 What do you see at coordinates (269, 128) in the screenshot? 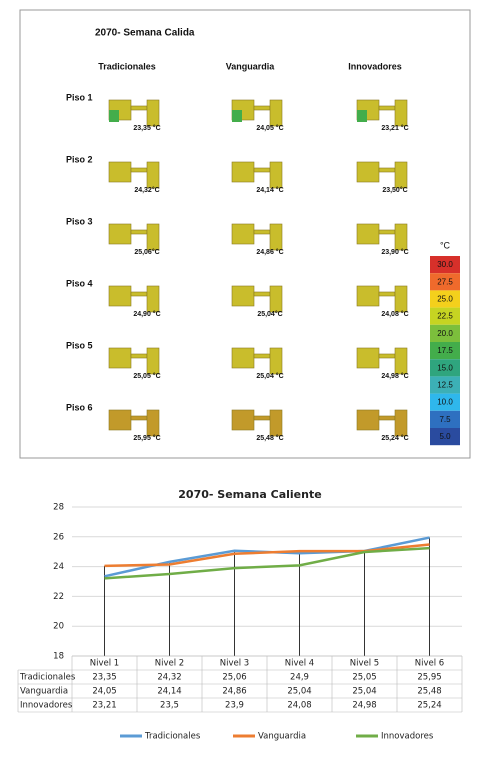
I see `temperature-label: 24,05 °C` at bounding box center [269, 128].